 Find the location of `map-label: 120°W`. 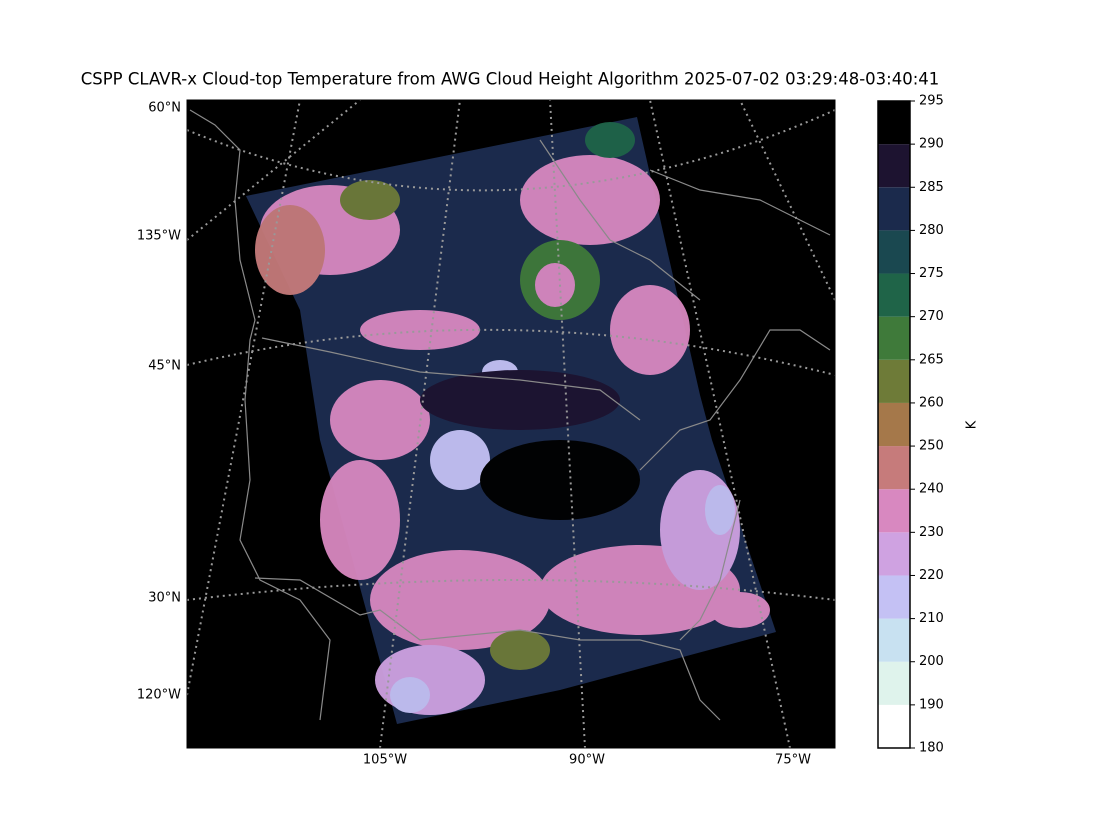

map-label: 120°W is located at coordinates (159, 695).